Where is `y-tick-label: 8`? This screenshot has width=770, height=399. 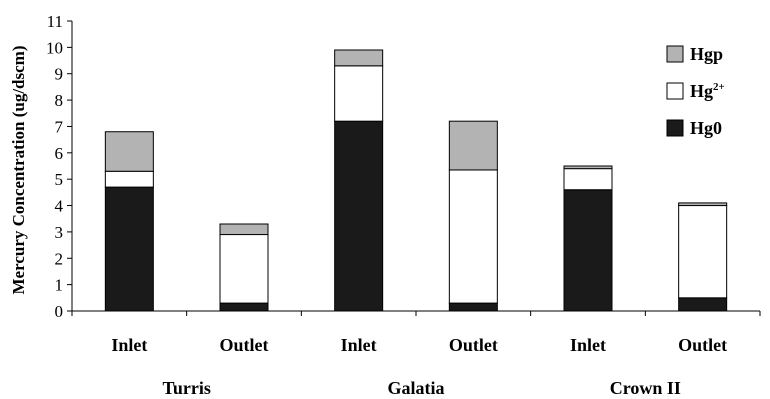 y-tick-label: 8 is located at coordinates (59, 100).